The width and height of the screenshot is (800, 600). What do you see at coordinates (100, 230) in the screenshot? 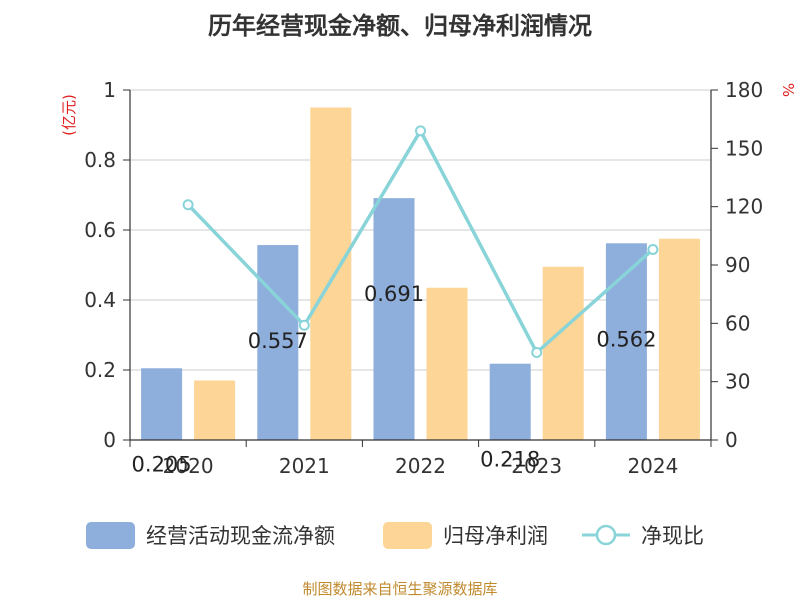
I see `y-tick-label: 0.6` at bounding box center [100, 230].